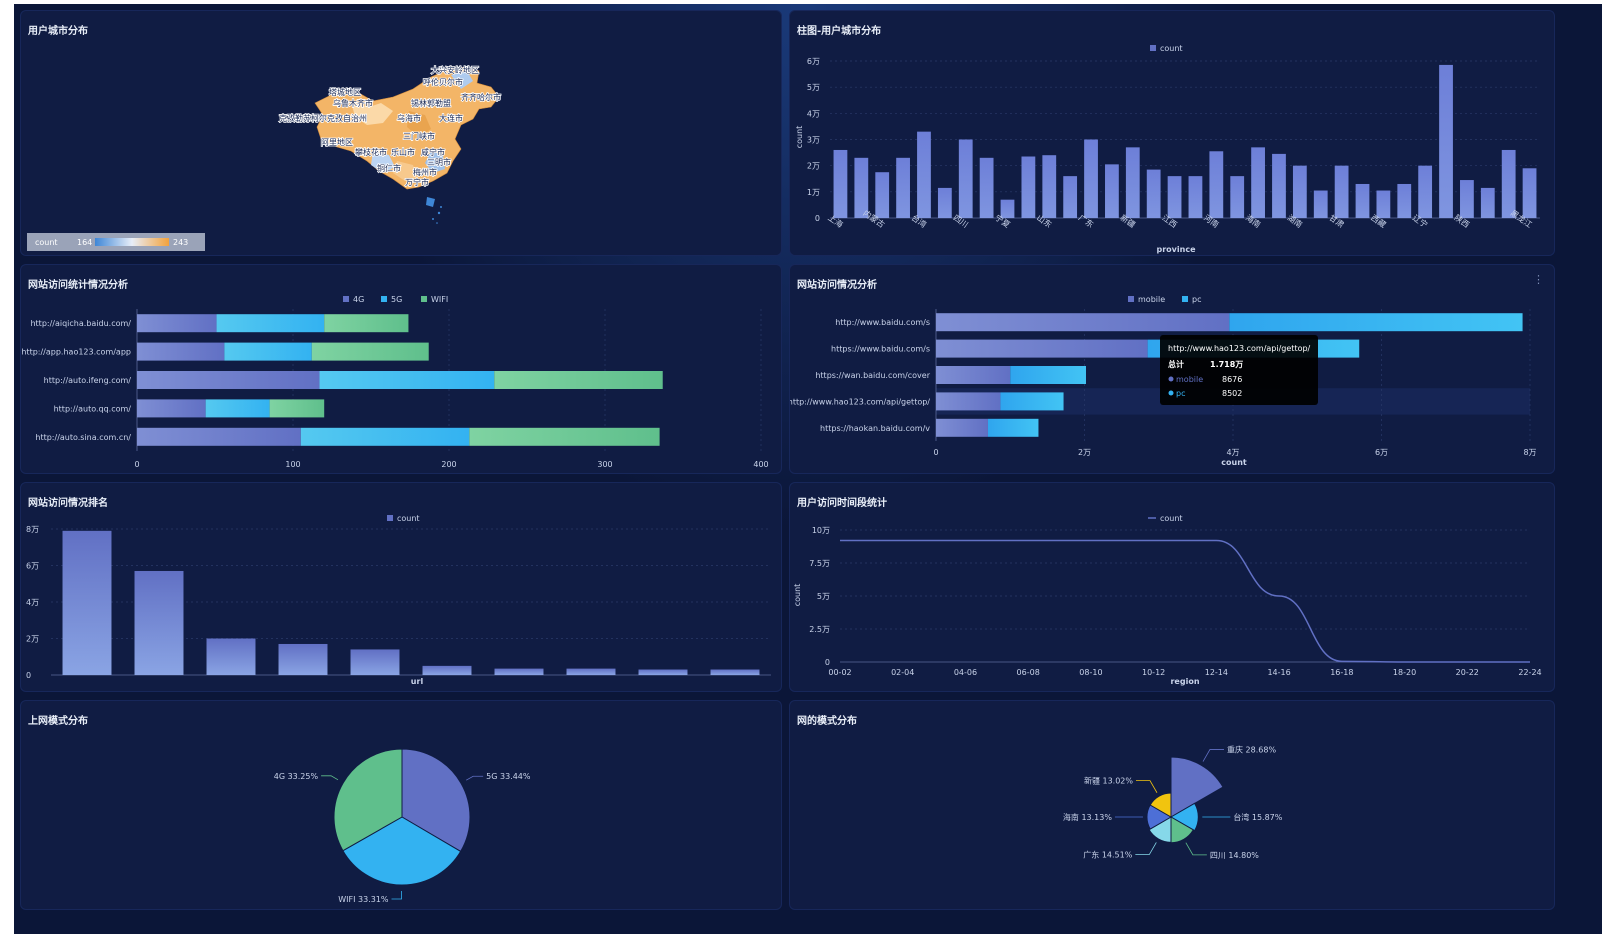  I want to click on rose-label: 海南 13.13%, so click(1087, 817).